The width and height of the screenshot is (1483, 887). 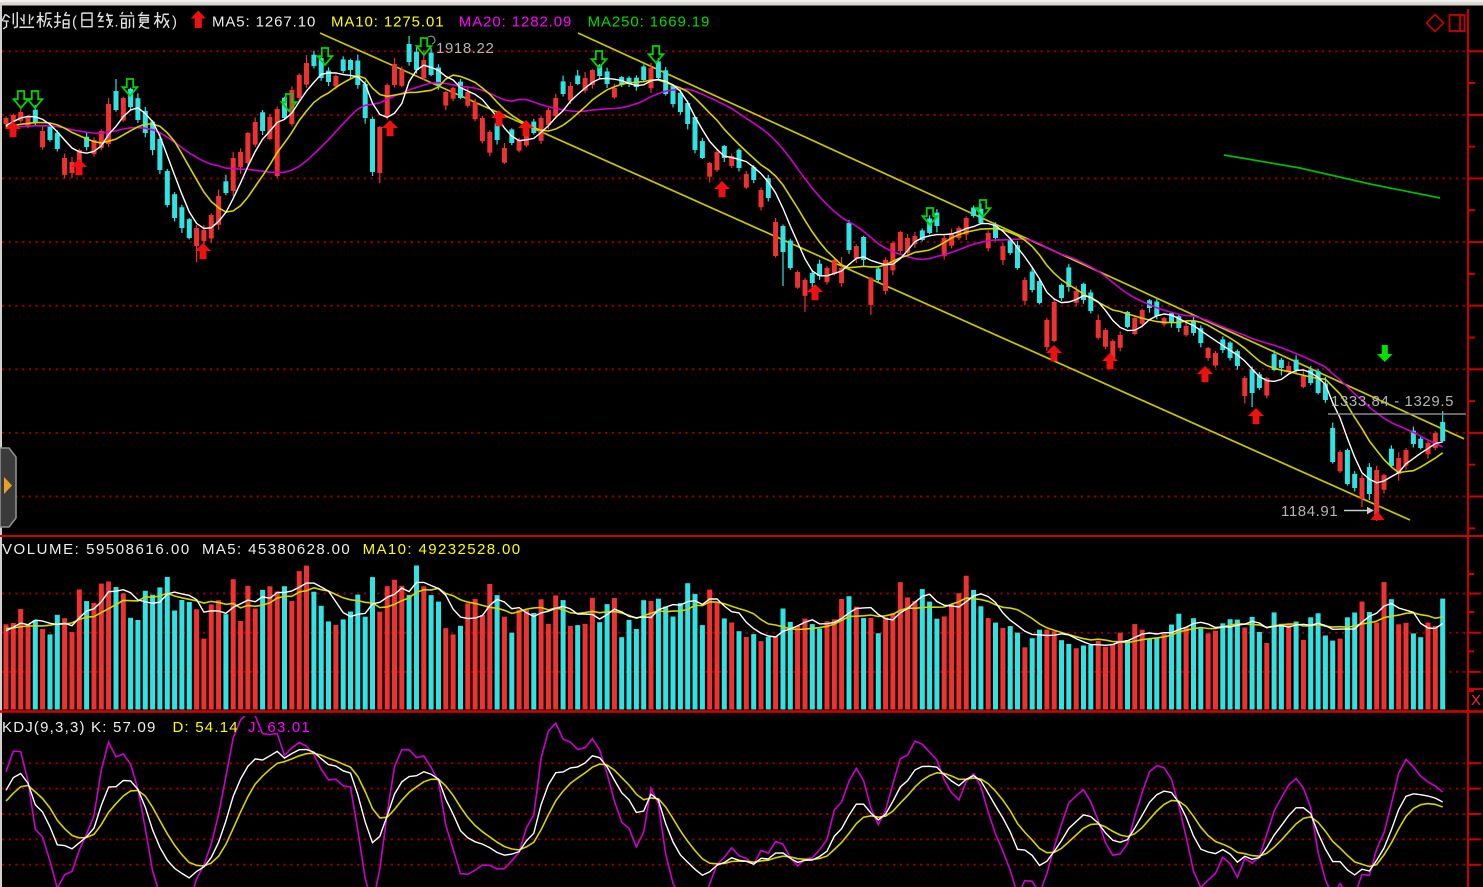 What do you see at coordinates (442, 549) in the screenshot?
I see `svg-text: MA10: 49232528.00` at bounding box center [442, 549].